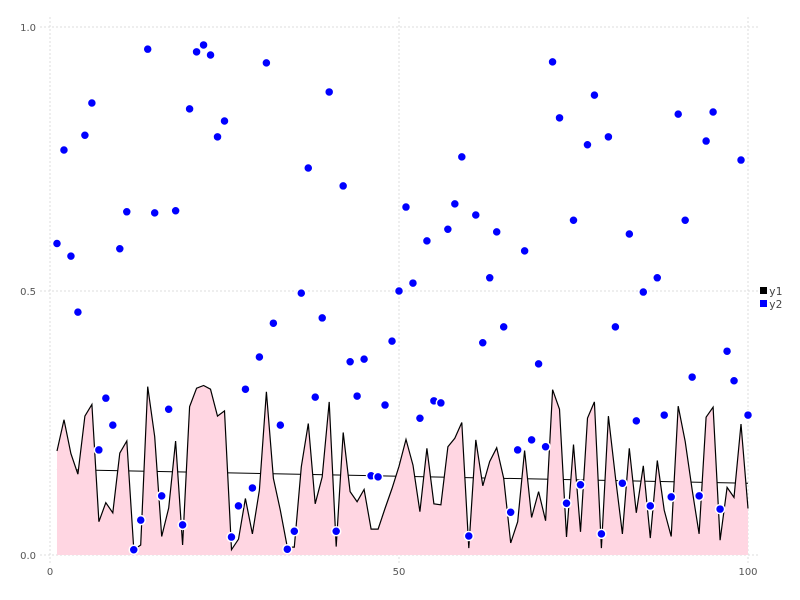  Describe the element at coordinates (763, 290) in the screenshot. I see `legend-swatch-y1` at that location.